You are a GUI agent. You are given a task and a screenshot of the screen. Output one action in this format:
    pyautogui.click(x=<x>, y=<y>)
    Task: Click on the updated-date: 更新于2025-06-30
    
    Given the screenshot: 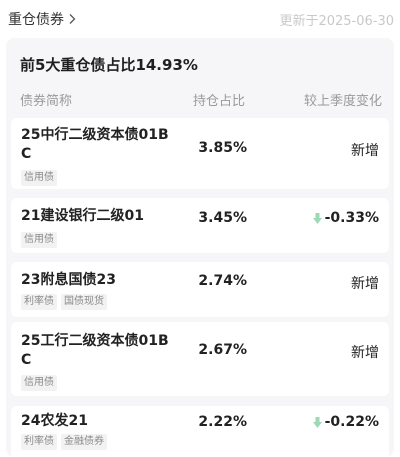 What is the action you would take?
    pyautogui.click(x=336, y=21)
    